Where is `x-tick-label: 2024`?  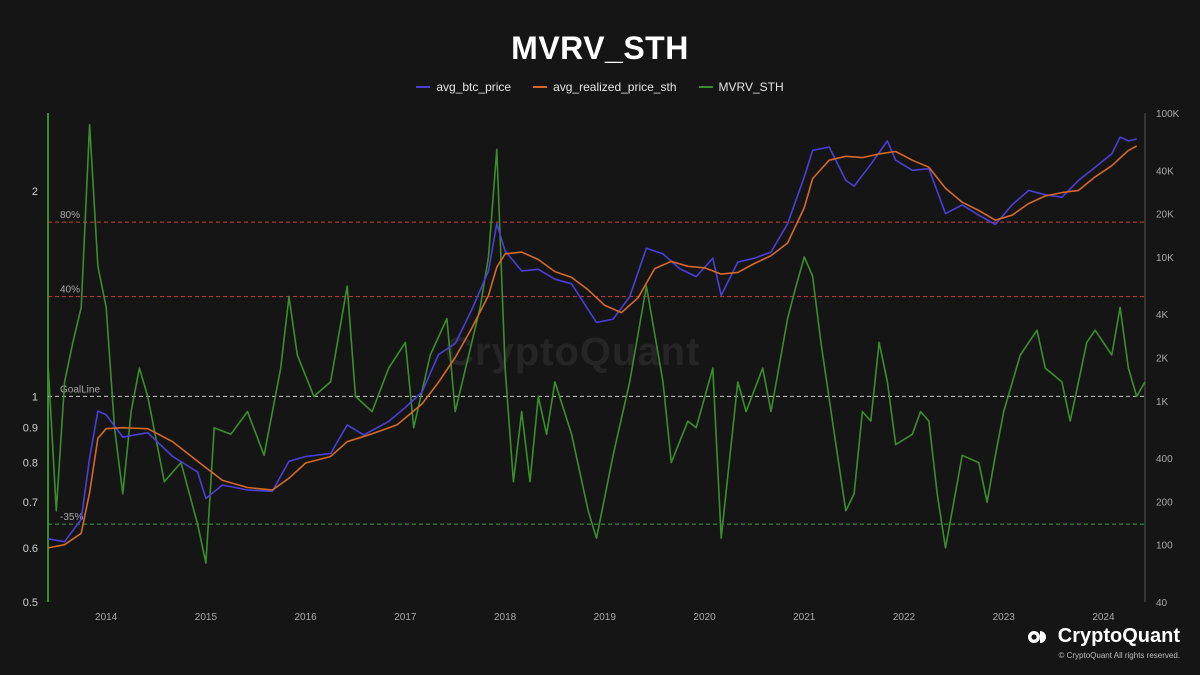 x-tick-label: 2024 is located at coordinates (1103, 617).